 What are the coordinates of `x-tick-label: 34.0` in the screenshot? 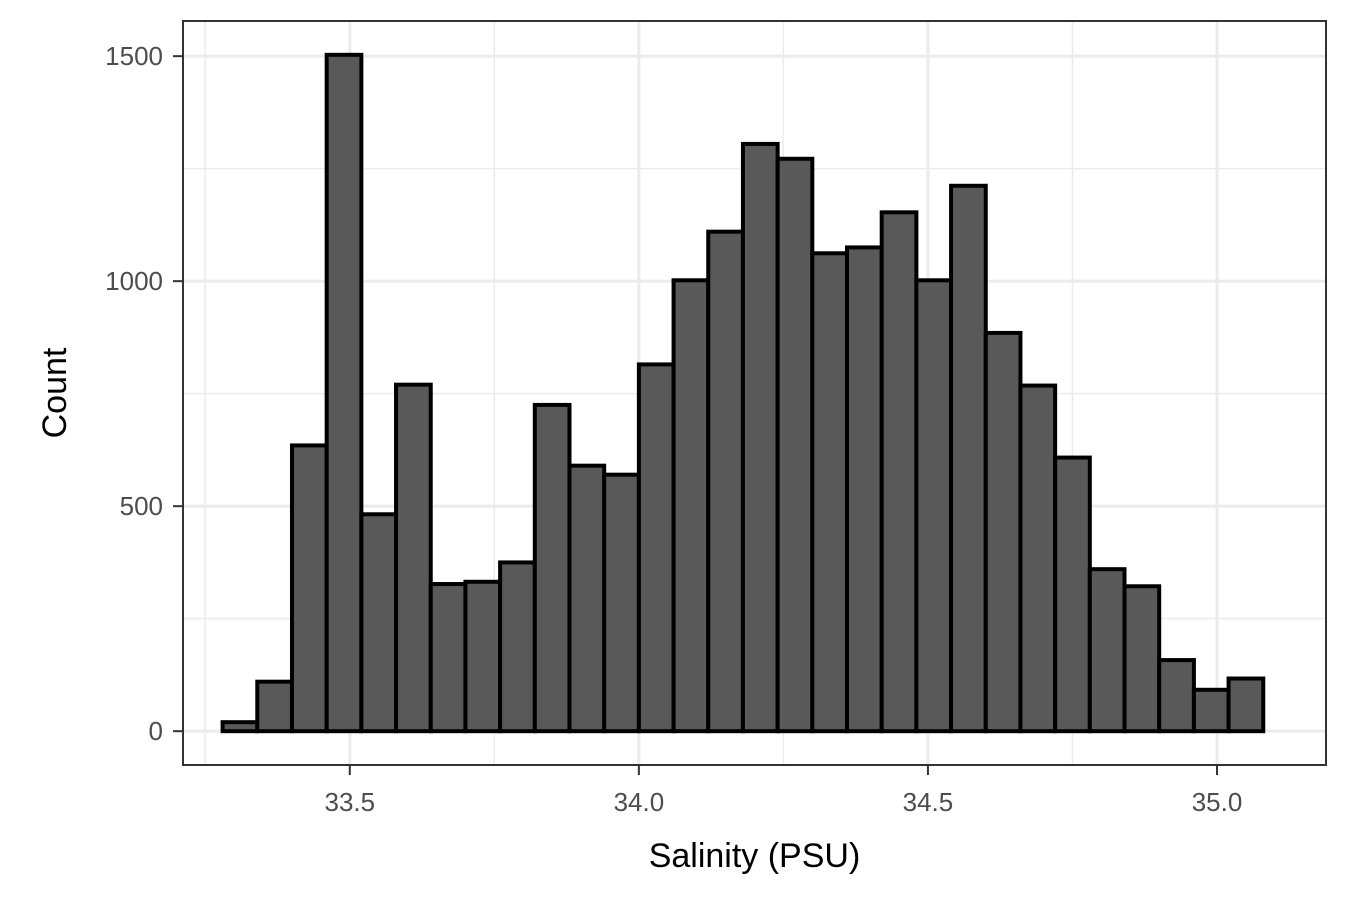 It's located at (639, 802).